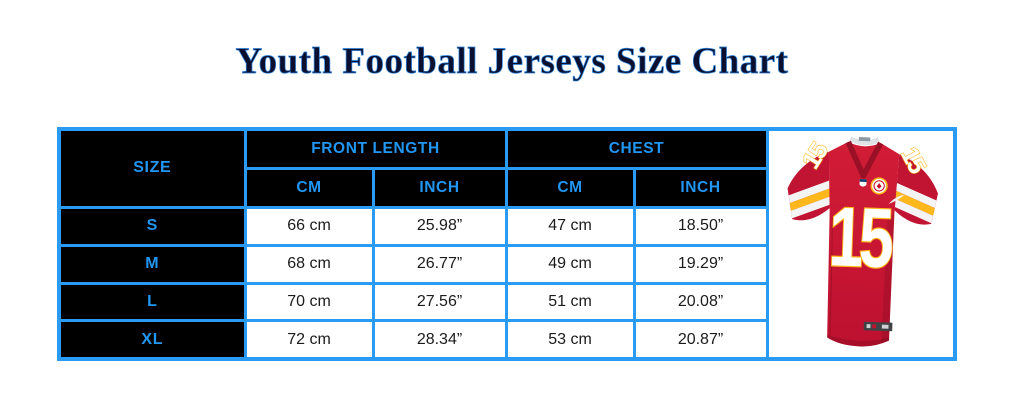  Describe the element at coordinates (375, 148) in the screenshot. I see `column-header-front-length: FRONT LENGTH` at that location.